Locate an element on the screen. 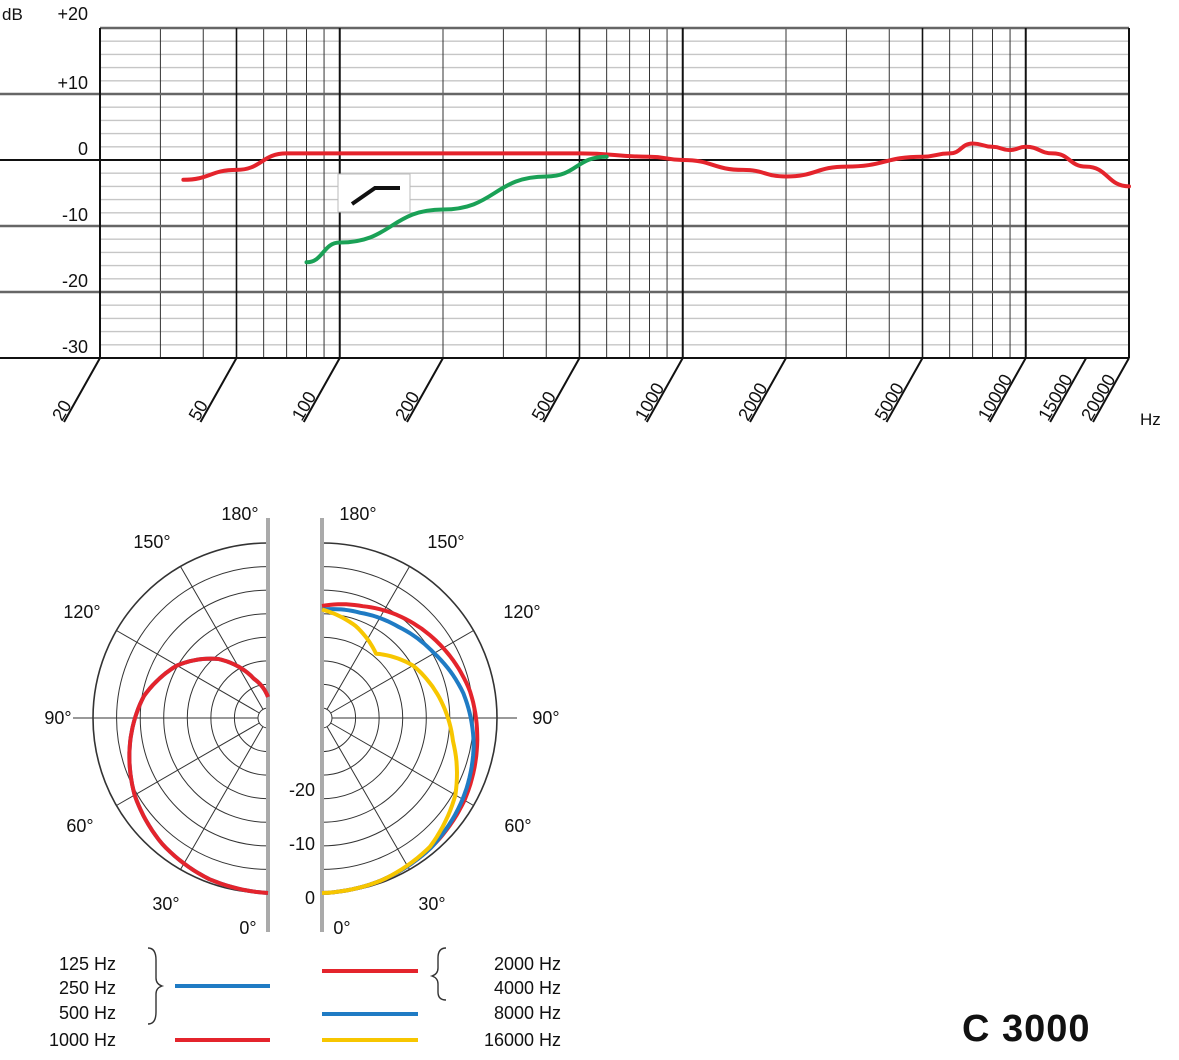 This screenshot has width=1179, height=1060. polar-angle-label-right: 90° is located at coordinates (545, 718).